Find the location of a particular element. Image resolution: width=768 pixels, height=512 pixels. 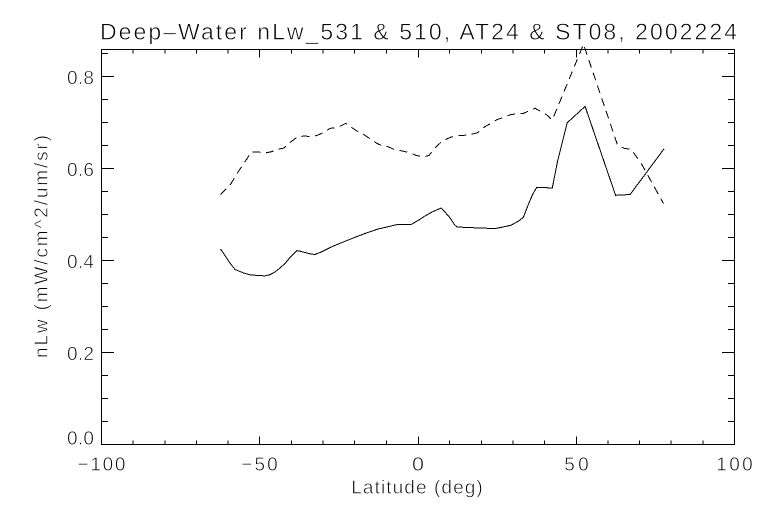

svg-text: 100 is located at coordinates (734, 465).